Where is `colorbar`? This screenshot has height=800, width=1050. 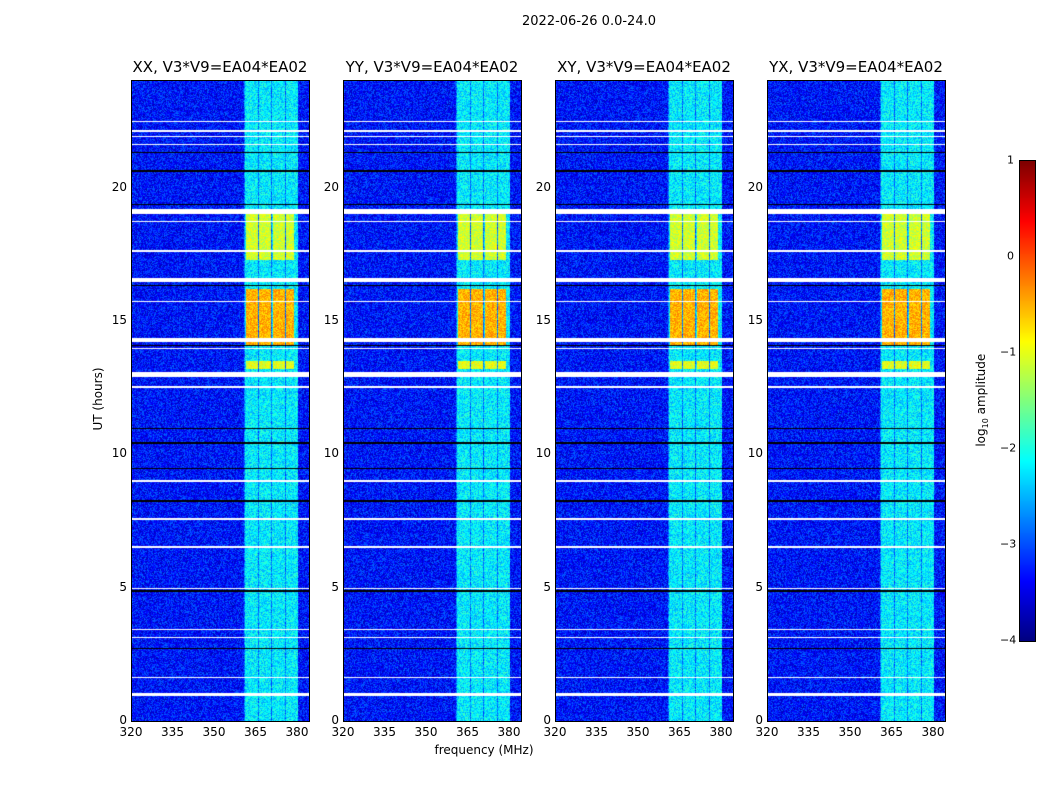 colorbar is located at coordinates (1027, 401).